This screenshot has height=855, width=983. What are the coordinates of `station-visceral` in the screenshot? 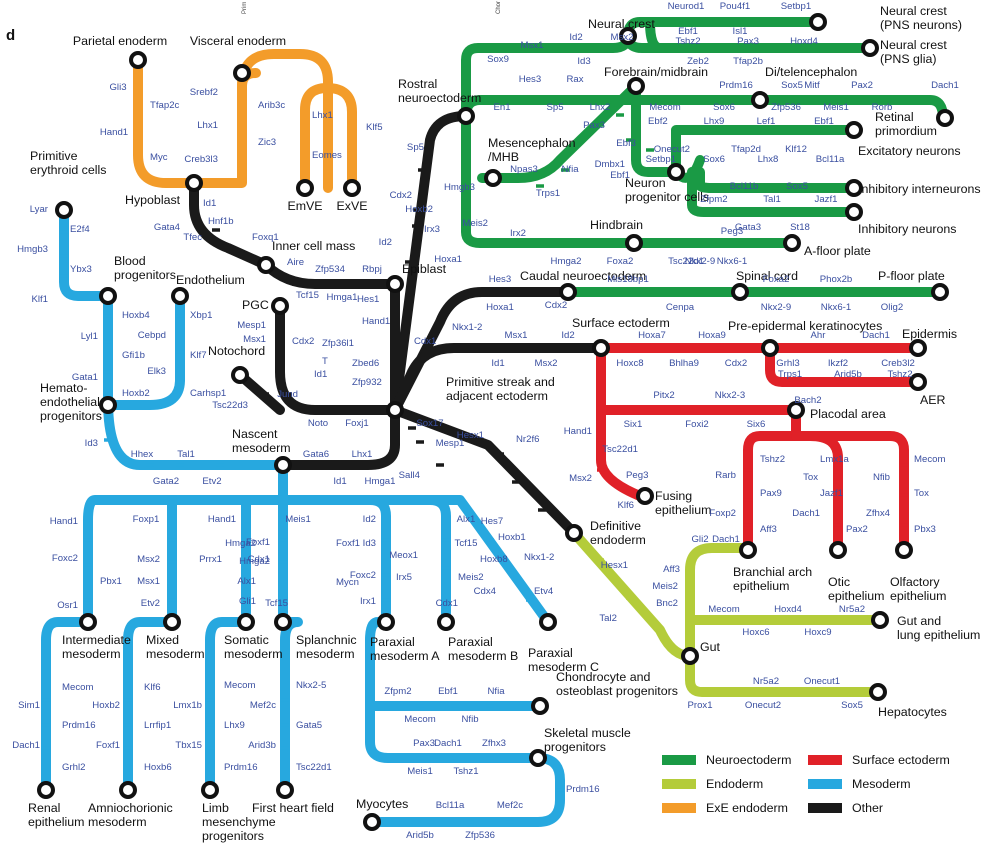 It's located at (242, 73).